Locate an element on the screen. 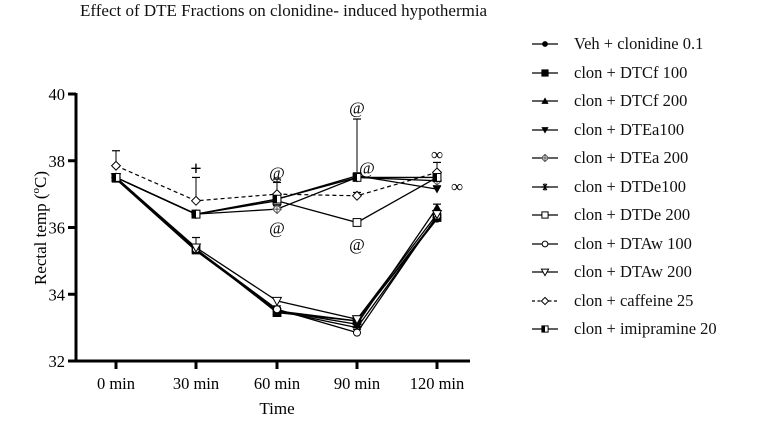  legend-label: clon + DTDe100 is located at coordinates (630, 186).